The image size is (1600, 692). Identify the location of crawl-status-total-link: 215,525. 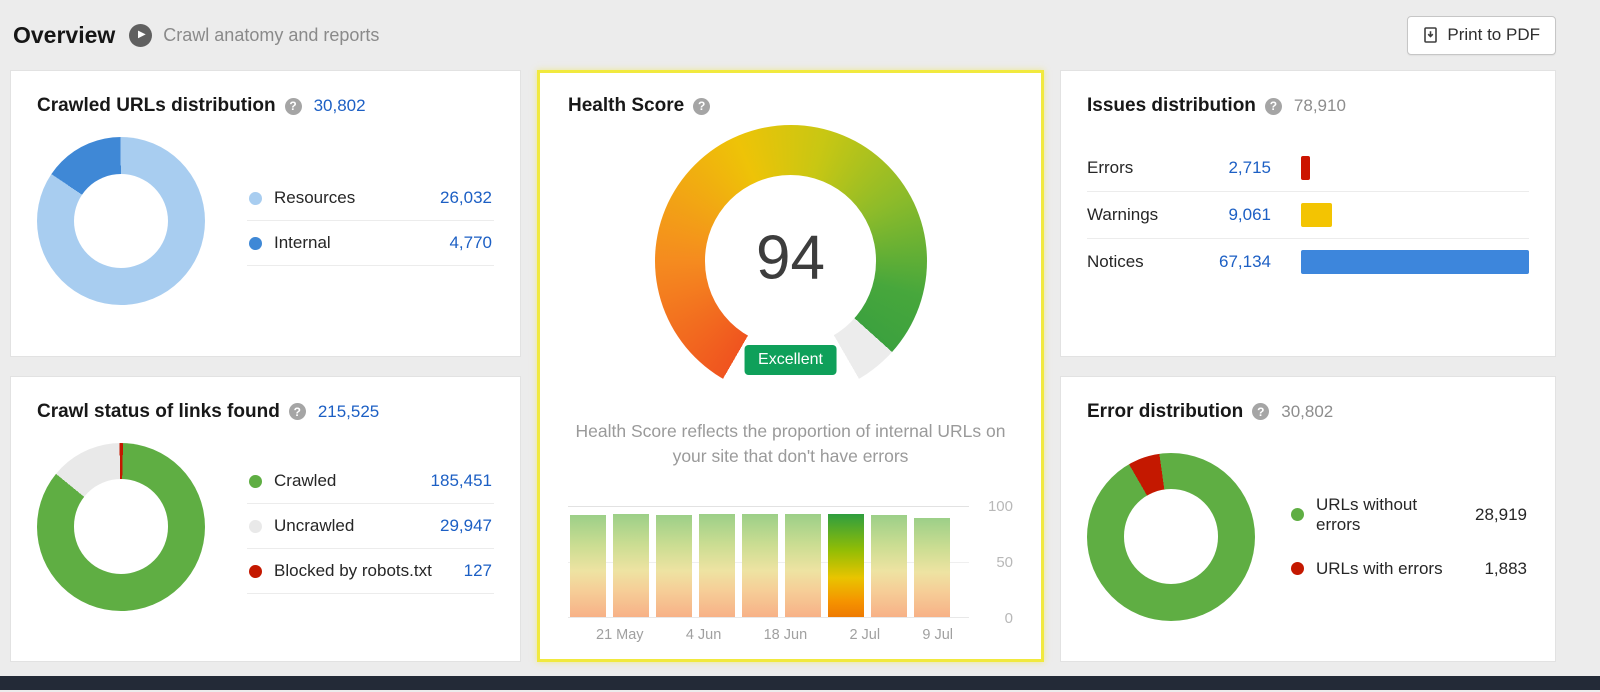
(348, 411).